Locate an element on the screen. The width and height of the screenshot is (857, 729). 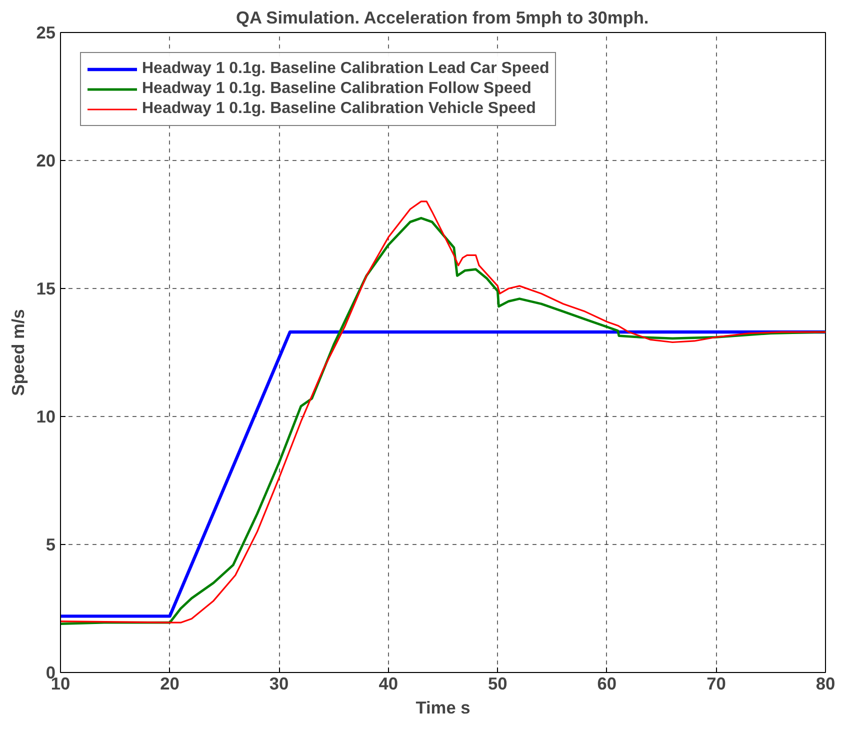
chart-title: QA Simulation. Acceleration from 5mph to 30mph. is located at coordinates (442, 18).